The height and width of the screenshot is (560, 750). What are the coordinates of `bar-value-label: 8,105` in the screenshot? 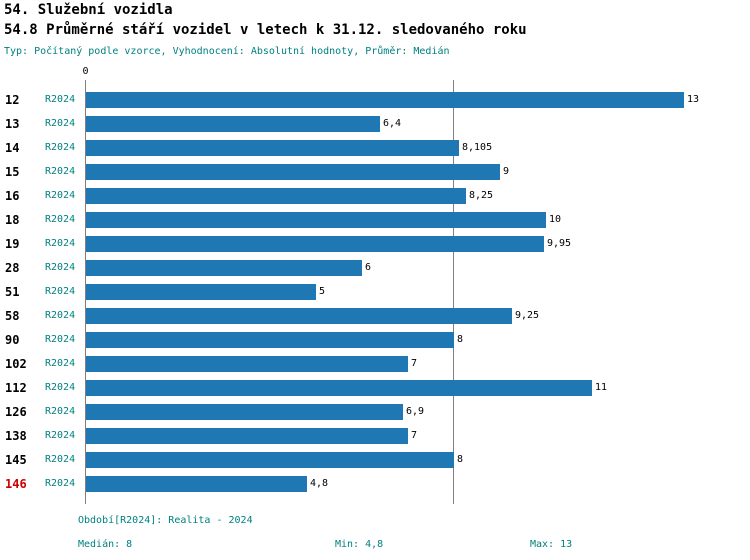 It's located at (477, 147).